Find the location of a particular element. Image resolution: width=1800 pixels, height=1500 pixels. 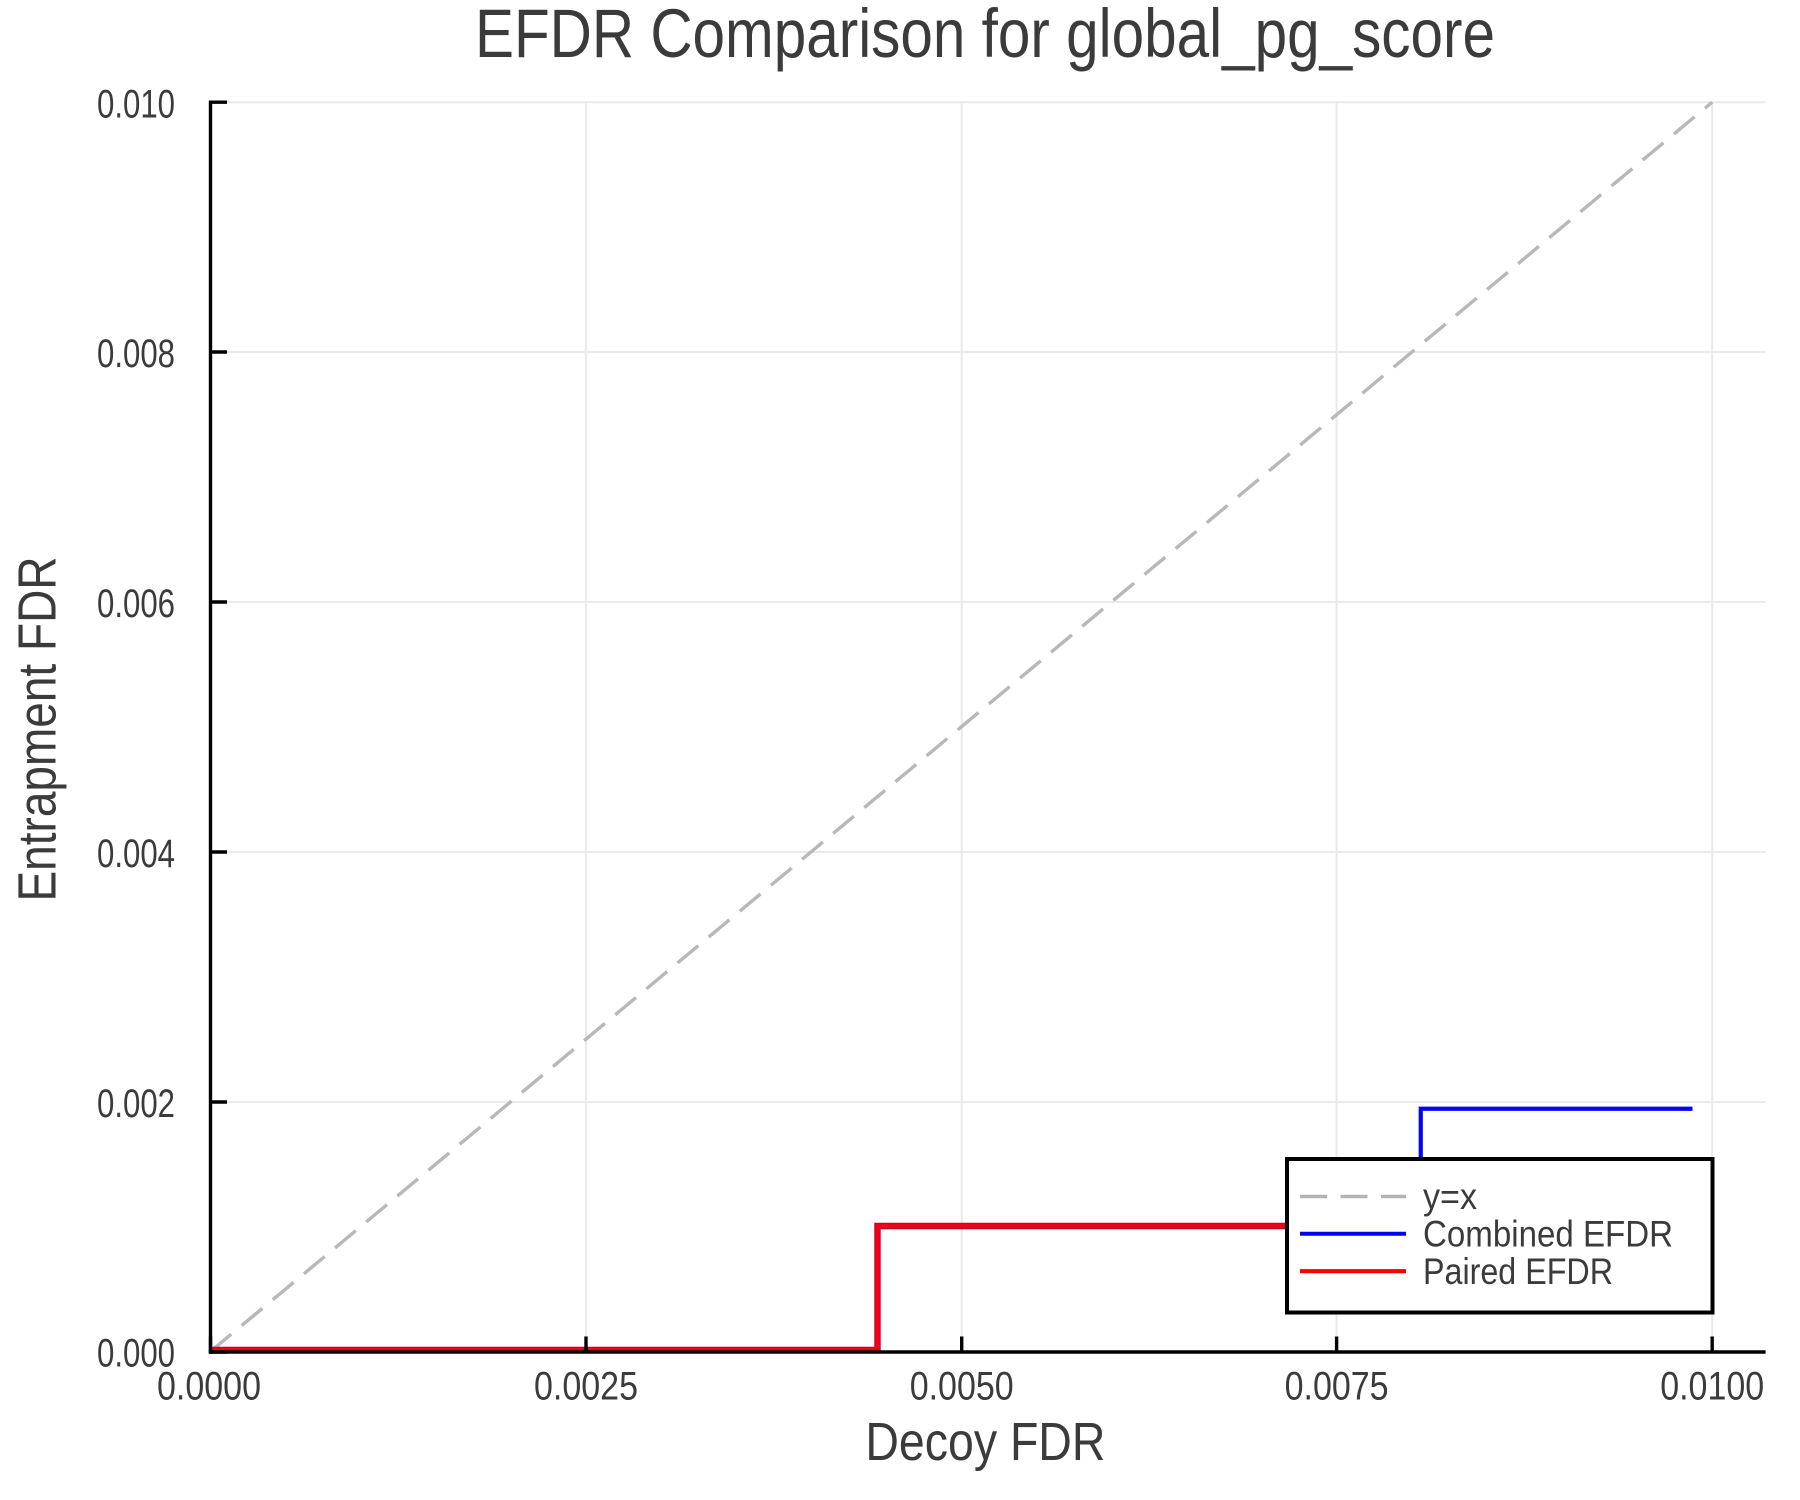

svg-text: Decoy FDR is located at coordinates (985, 1442).